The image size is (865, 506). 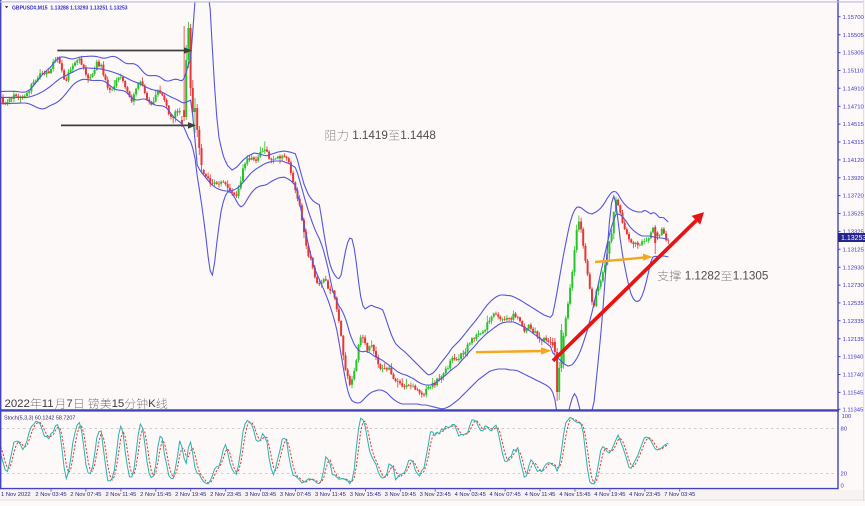 What do you see at coordinates (854, 304) in the screenshot?
I see `svg-text: 1.12535` at bounding box center [854, 304].